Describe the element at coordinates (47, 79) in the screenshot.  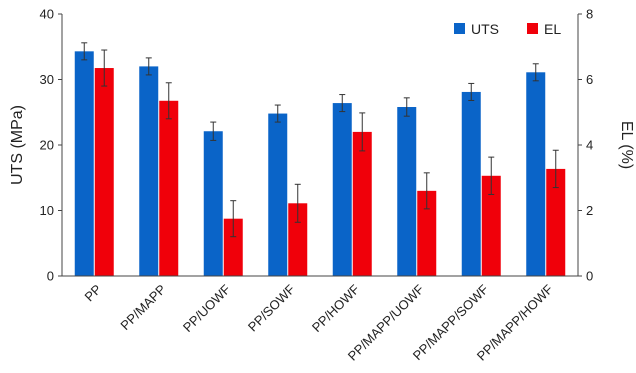
I see `y-tick-label: 30` at that location.